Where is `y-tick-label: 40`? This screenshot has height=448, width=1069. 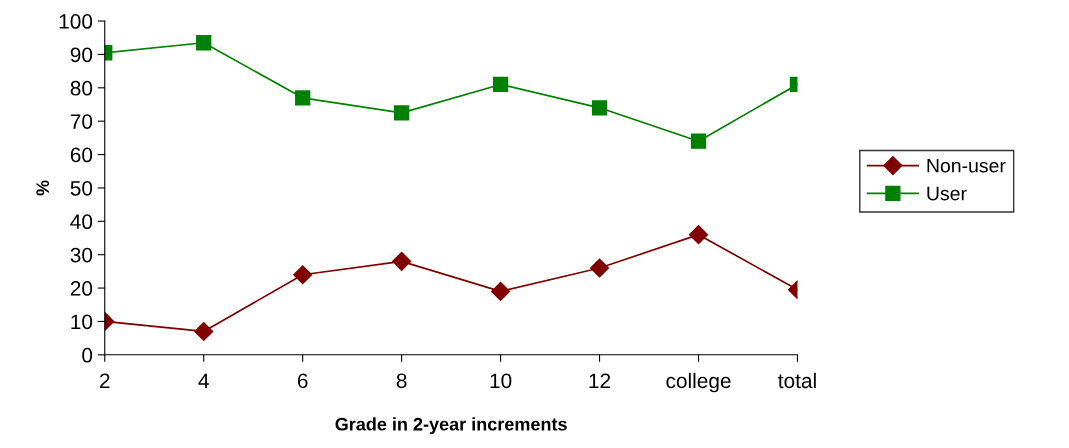
y-tick-label: 40 is located at coordinates (81, 222).